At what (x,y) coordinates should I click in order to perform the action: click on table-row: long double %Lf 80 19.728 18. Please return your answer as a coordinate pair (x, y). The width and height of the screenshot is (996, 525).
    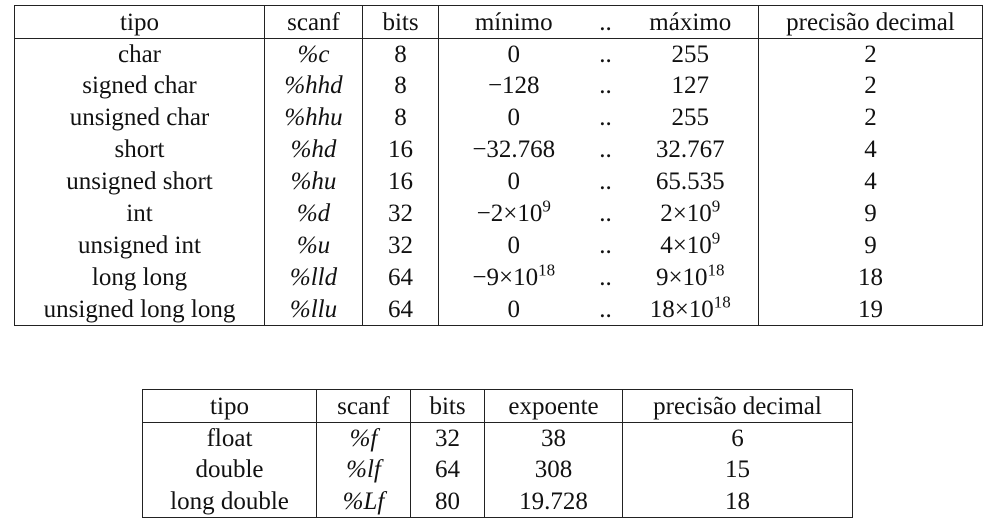
    Looking at the image, I should click on (497, 501).